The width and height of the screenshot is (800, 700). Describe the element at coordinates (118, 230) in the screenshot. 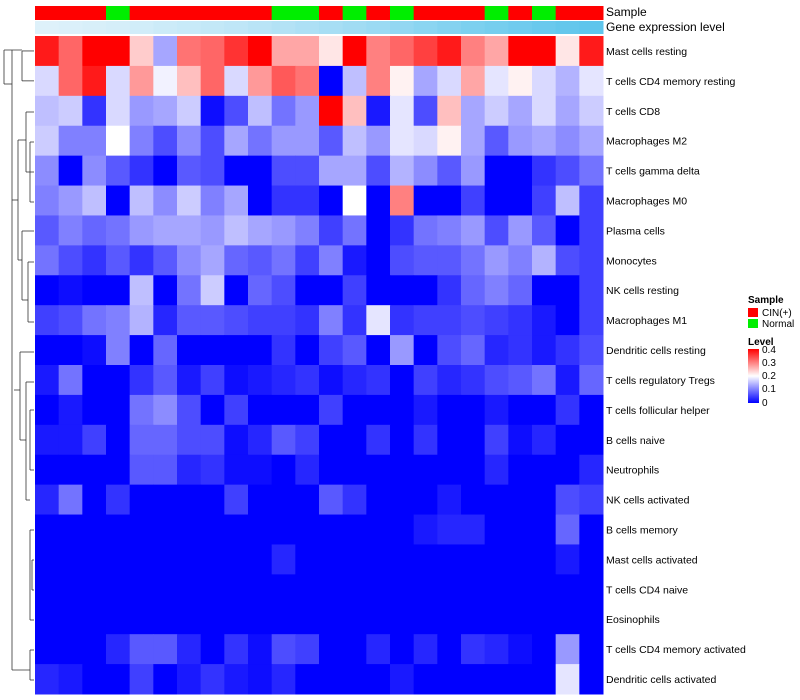

I see `heatmap-cell-r7-c4` at that location.